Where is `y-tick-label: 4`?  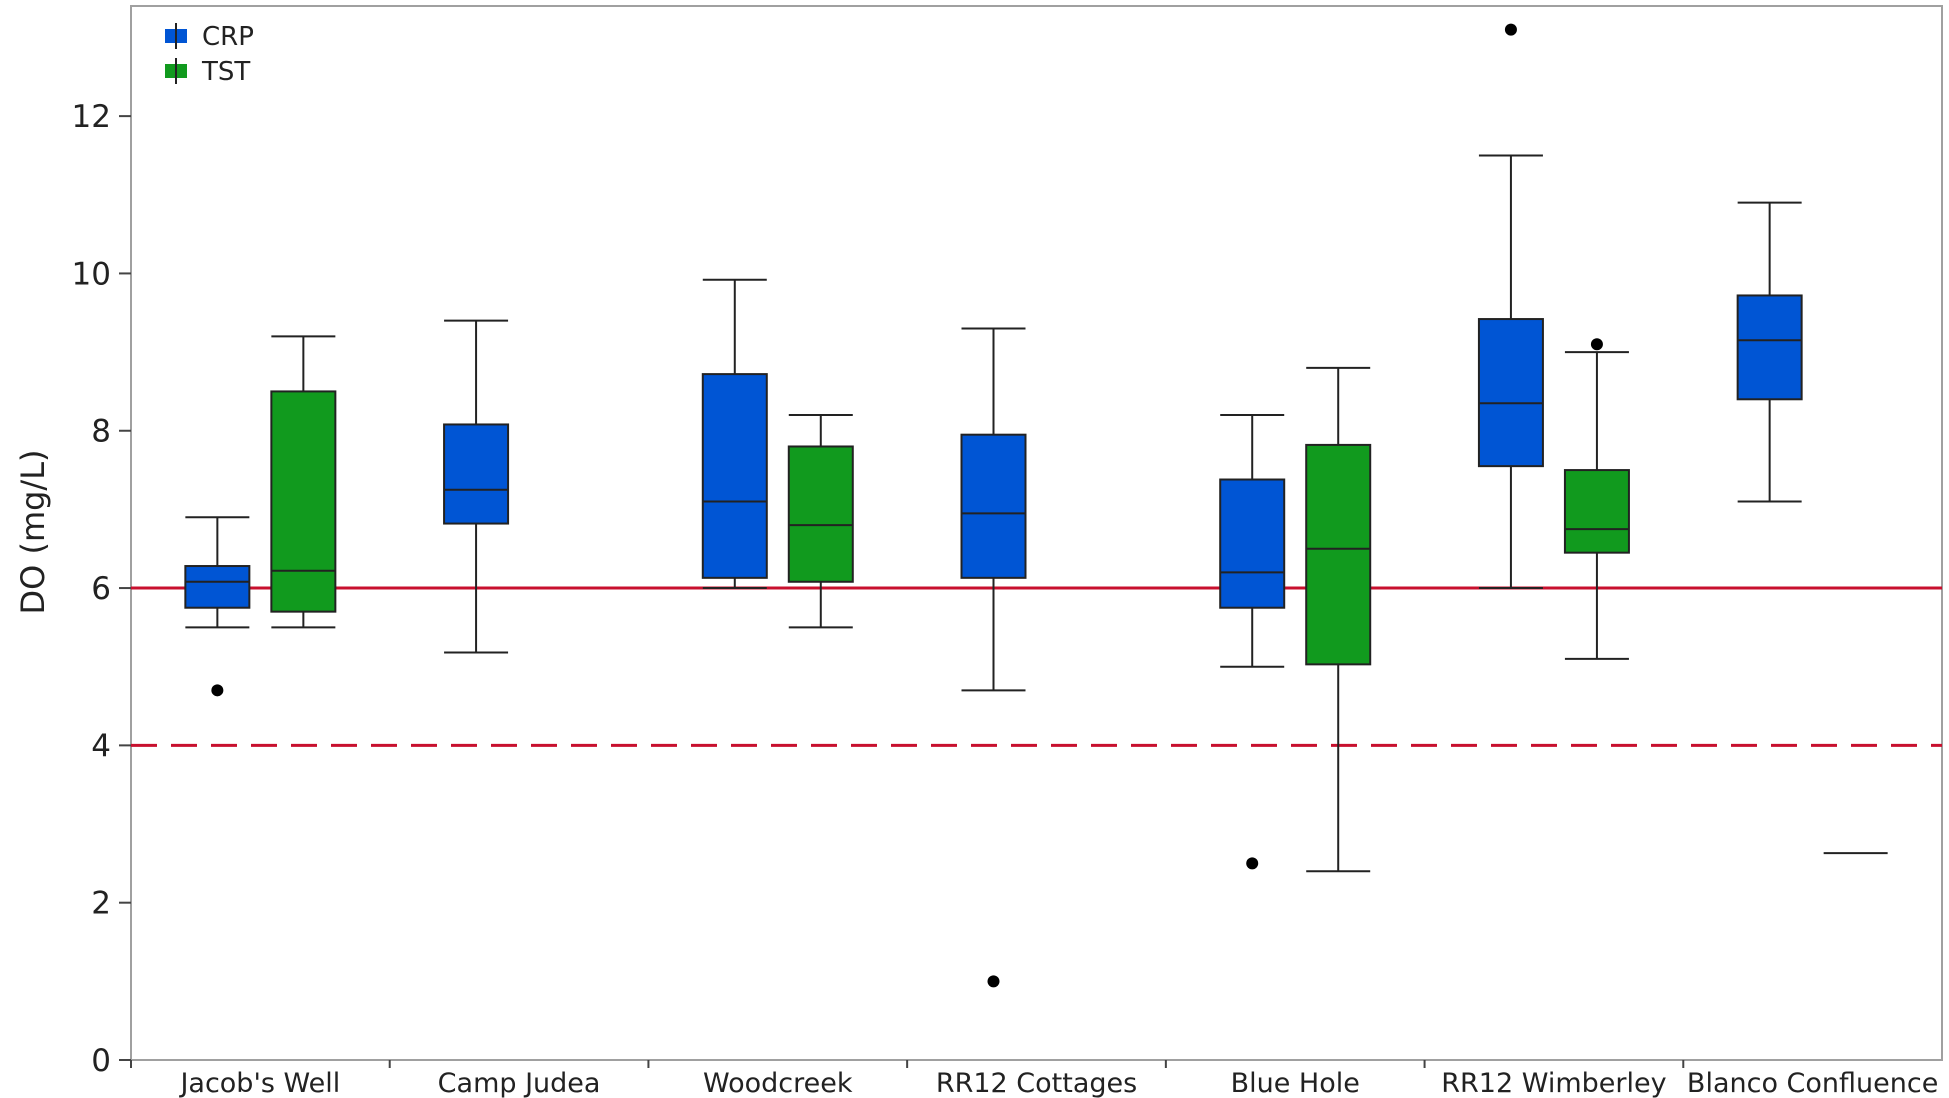 y-tick-label: 4 is located at coordinates (101, 746).